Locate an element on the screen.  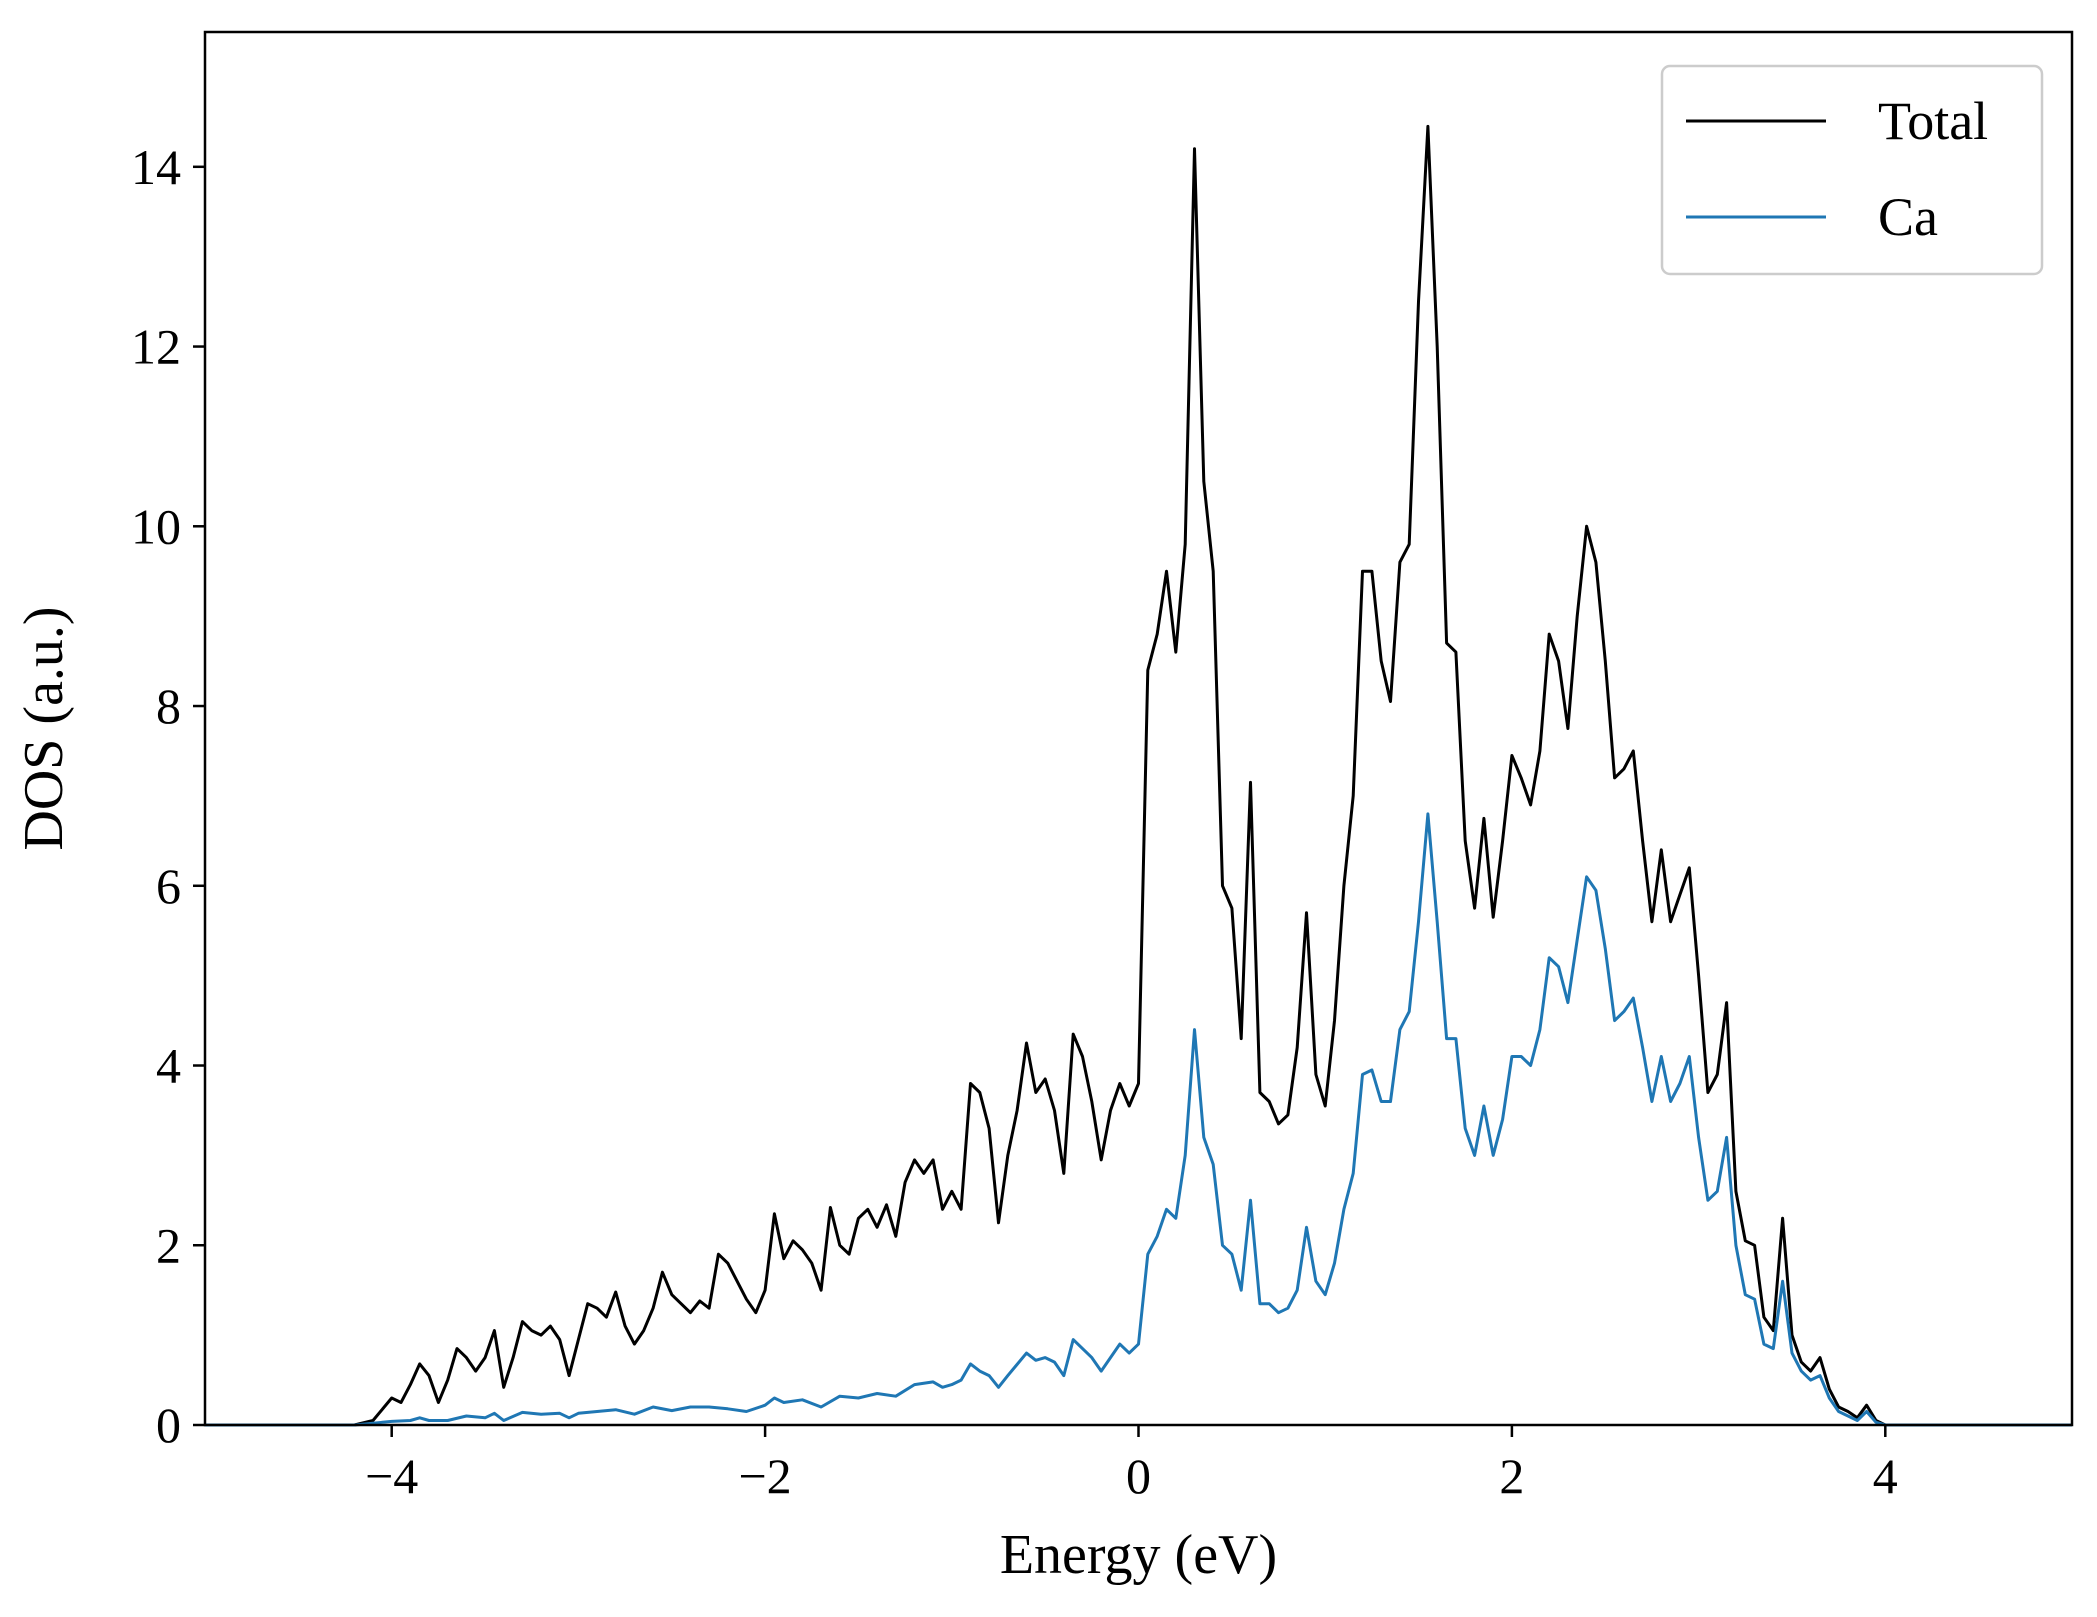
legend: Total Ca is located at coordinates (1852, 170).